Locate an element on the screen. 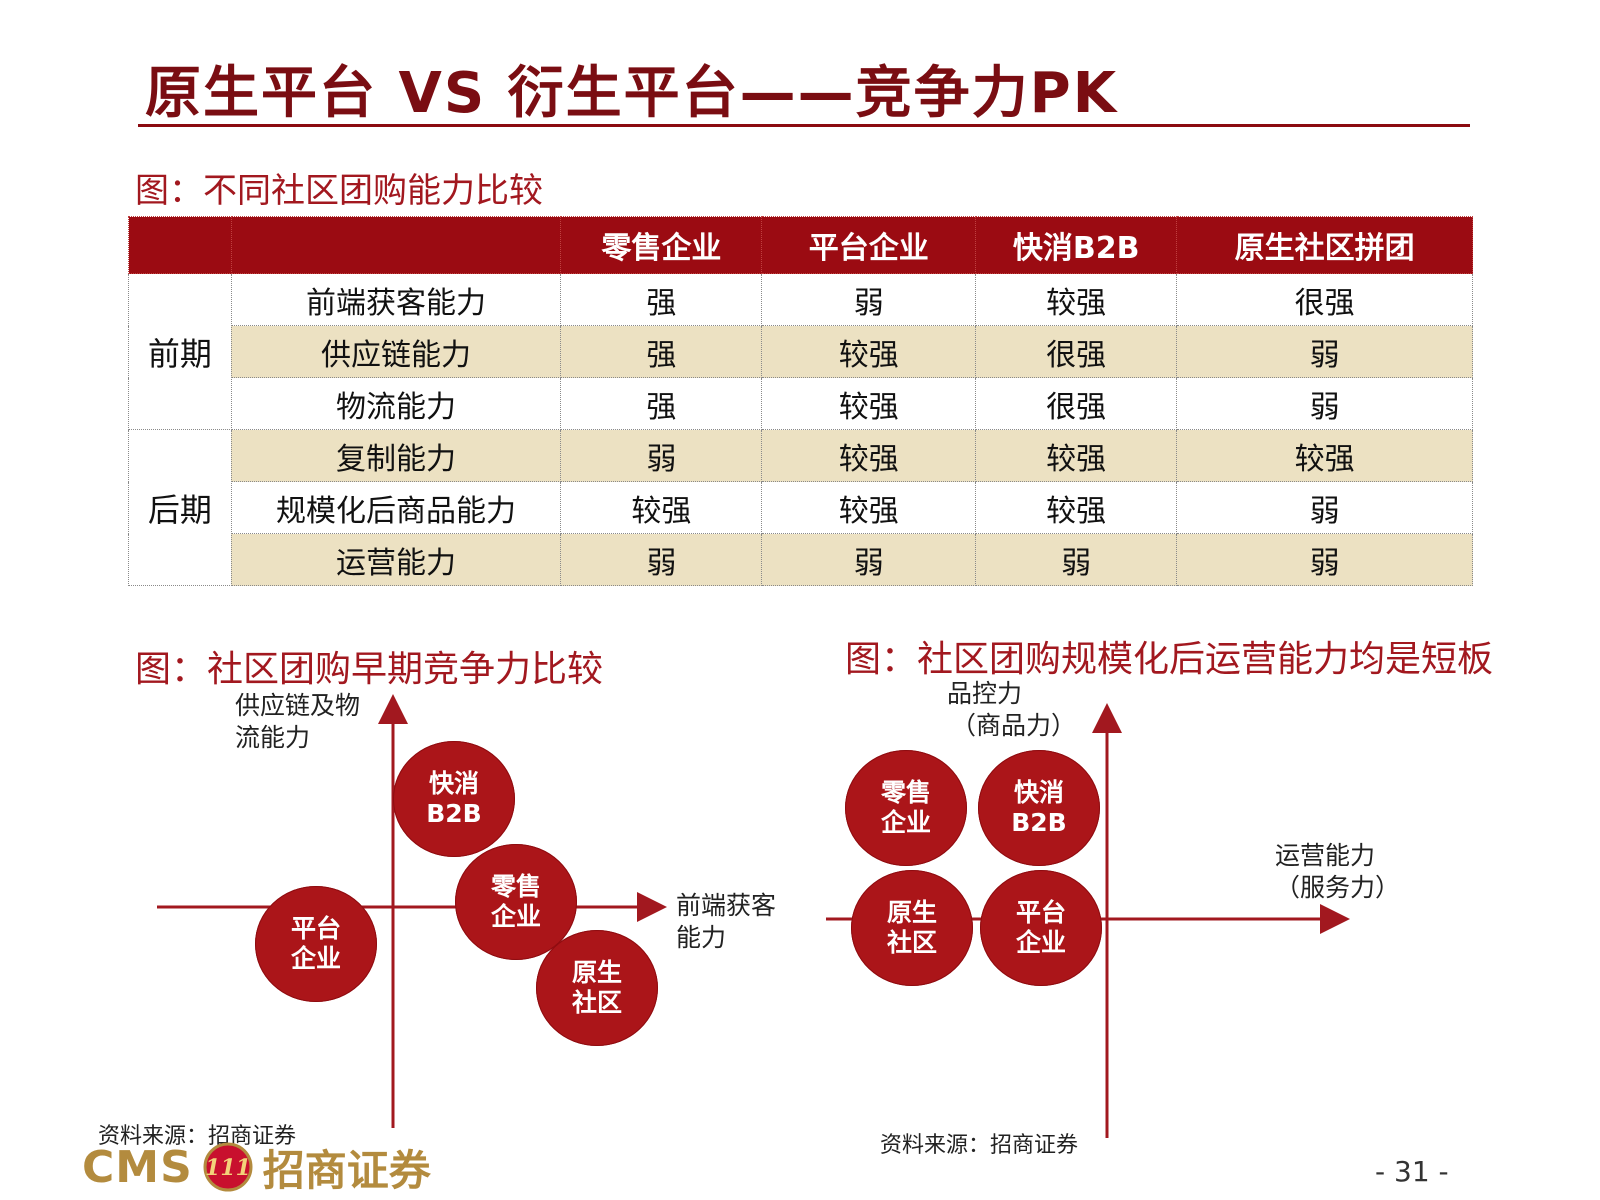  header-cell: 零售企业 is located at coordinates (661, 245).